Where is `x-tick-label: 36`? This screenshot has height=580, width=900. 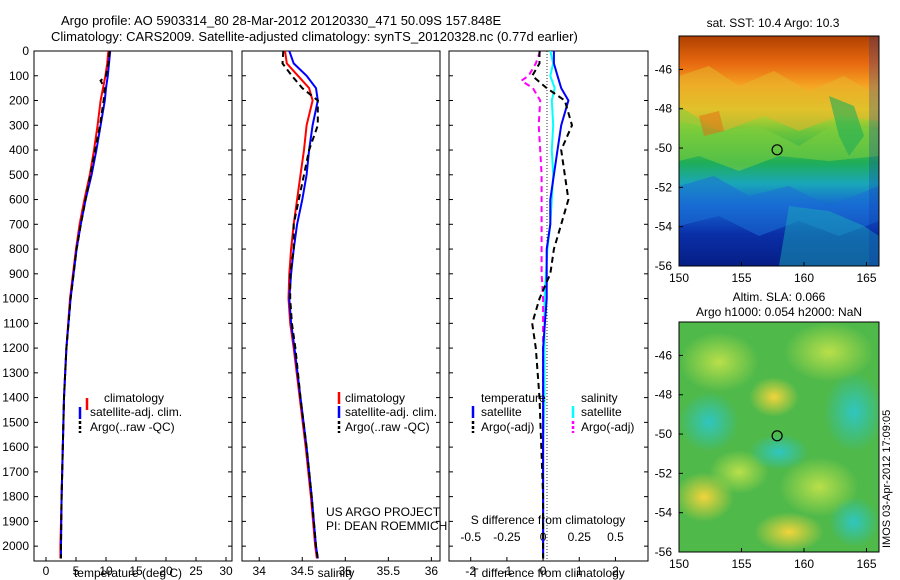
x-tick-label: 36 is located at coordinates (432, 571).